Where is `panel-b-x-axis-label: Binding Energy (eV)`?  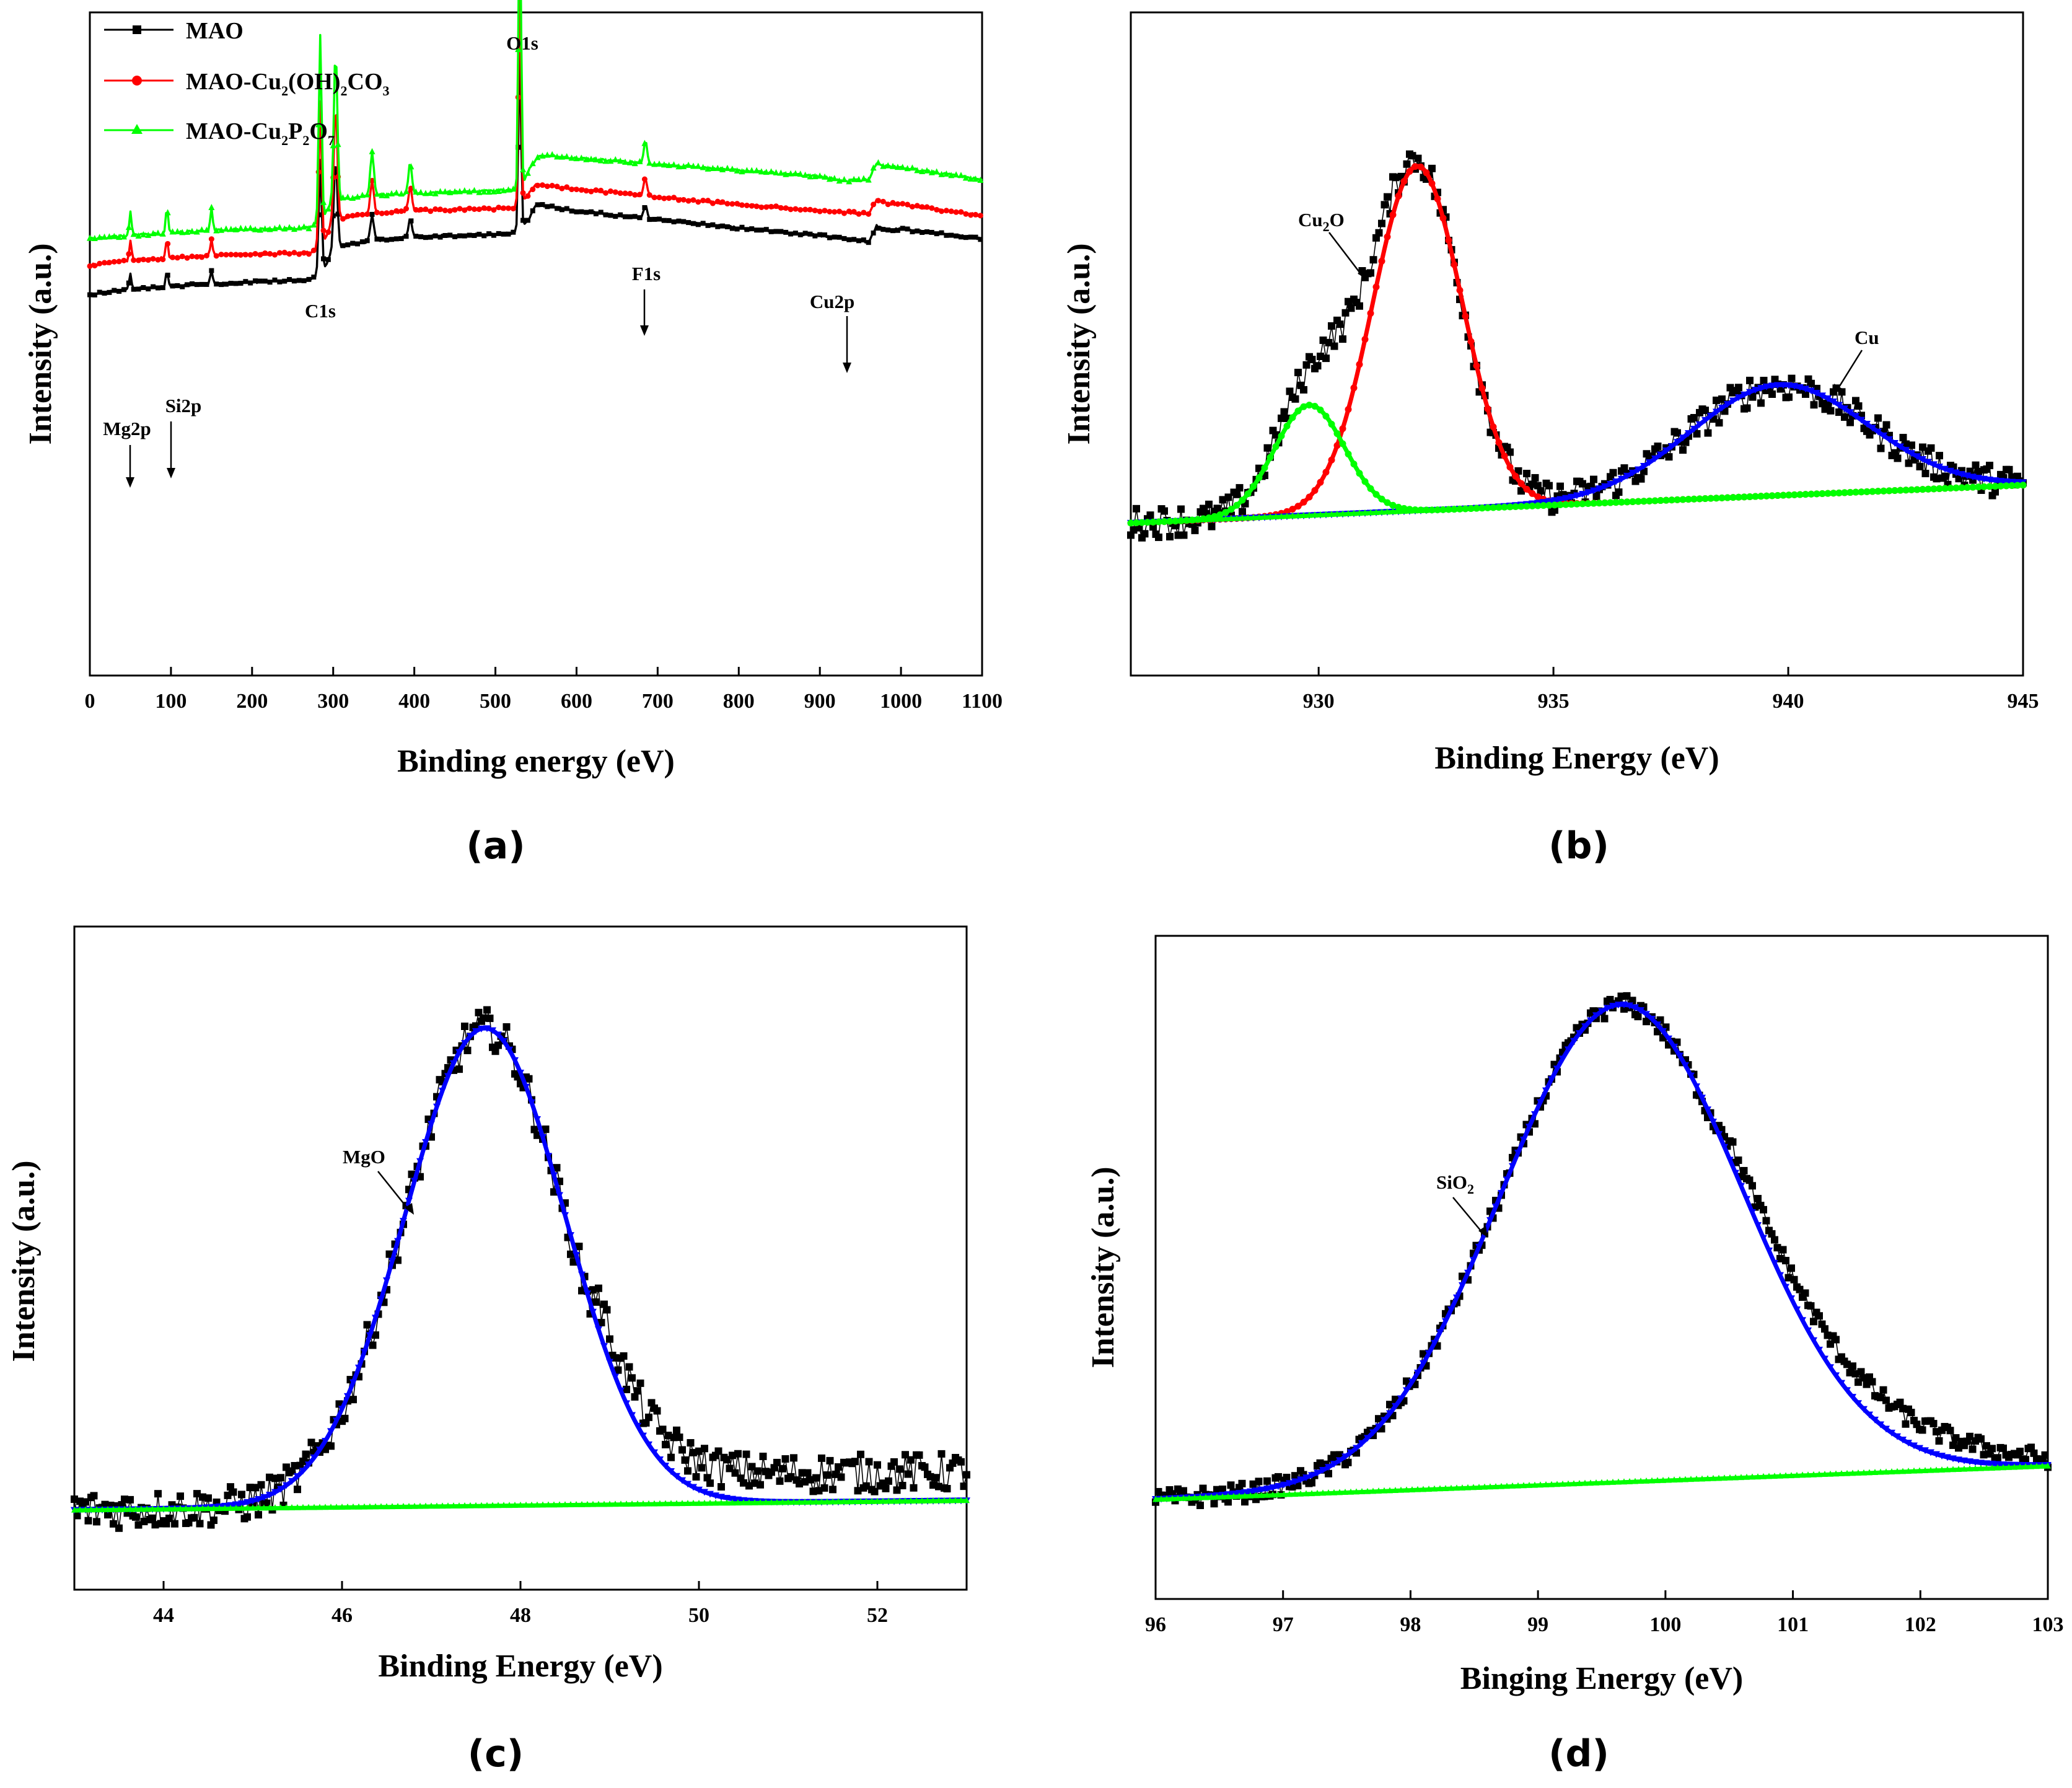 panel-b-x-axis-label: Binding Energy (eV) is located at coordinates (1576, 758).